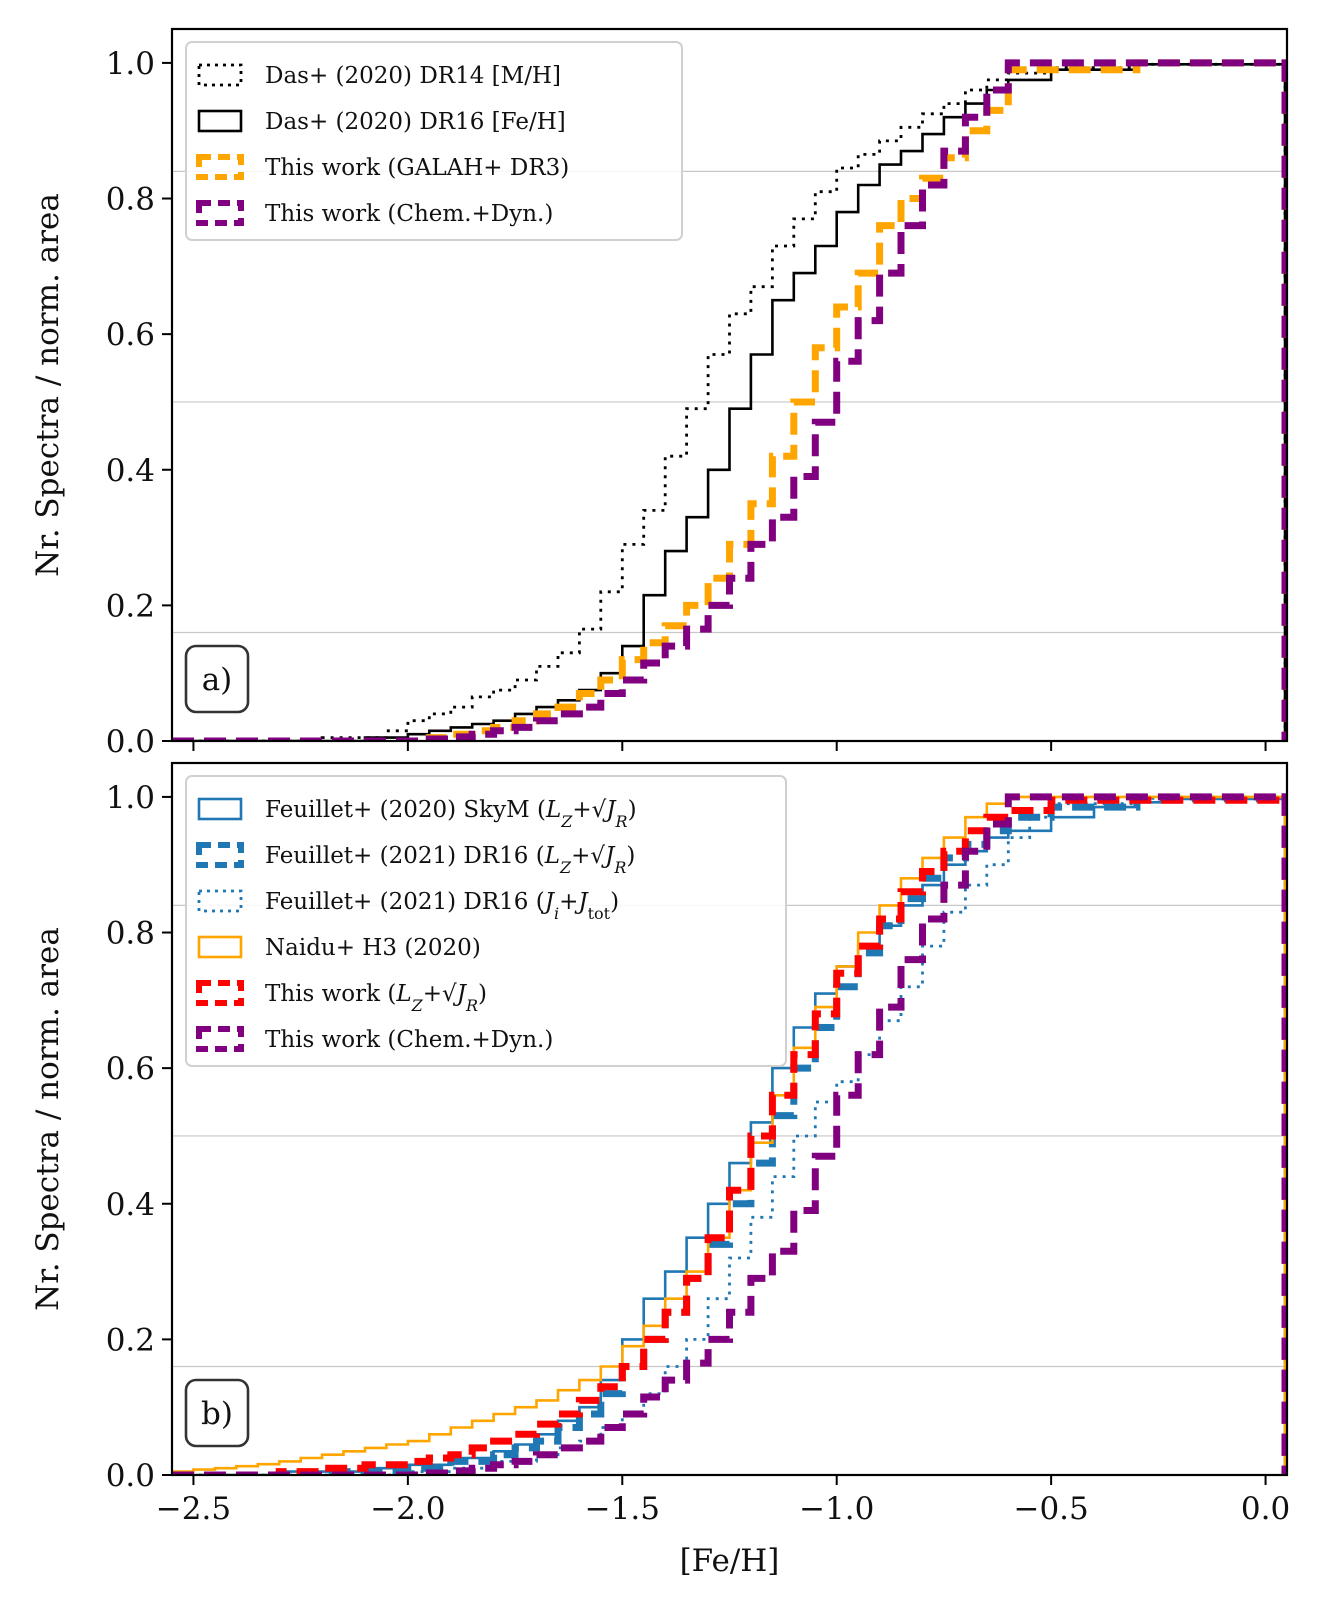 The image size is (1318, 1620). What do you see at coordinates (730, 1561) in the screenshot?
I see `x-axis-label: [Fe/H]` at bounding box center [730, 1561].